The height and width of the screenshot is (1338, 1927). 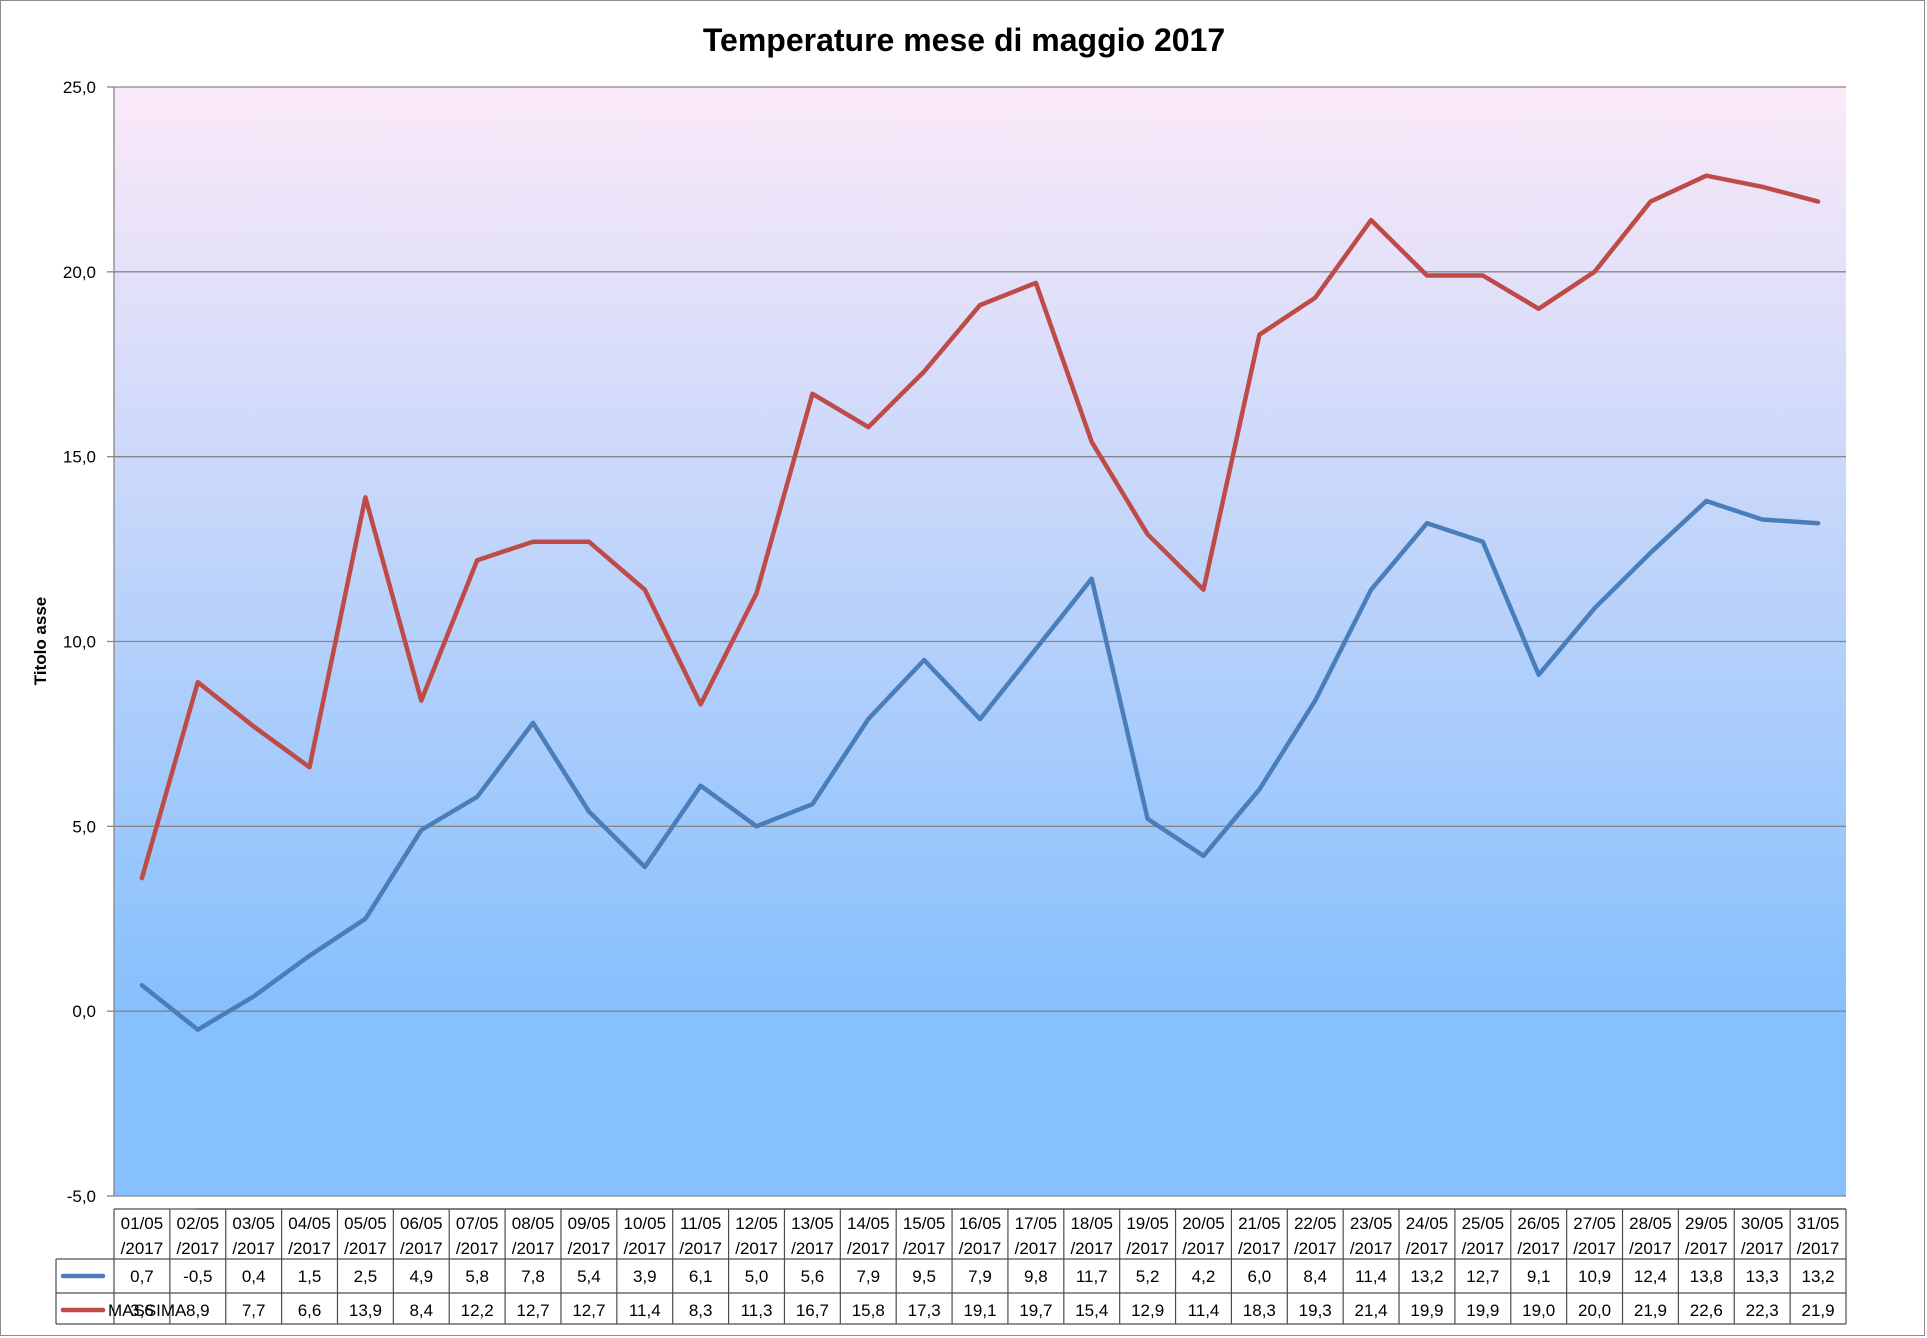 I want to click on x-tick-label: 17/05, so click(x=1036, y=1223).